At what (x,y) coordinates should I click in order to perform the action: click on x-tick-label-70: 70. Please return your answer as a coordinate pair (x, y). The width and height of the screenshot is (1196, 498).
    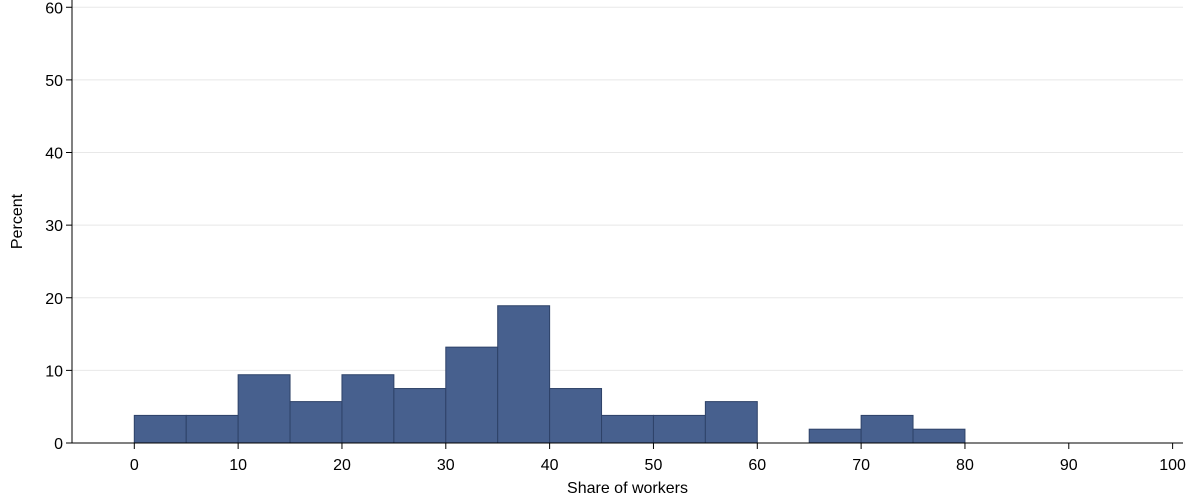
    Looking at the image, I should click on (861, 465).